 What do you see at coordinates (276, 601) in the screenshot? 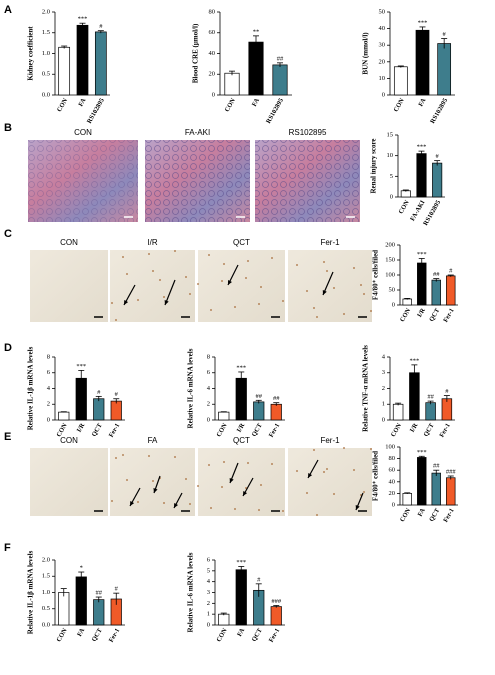
I see `significance-label: ###` at bounding box center [276, 601].